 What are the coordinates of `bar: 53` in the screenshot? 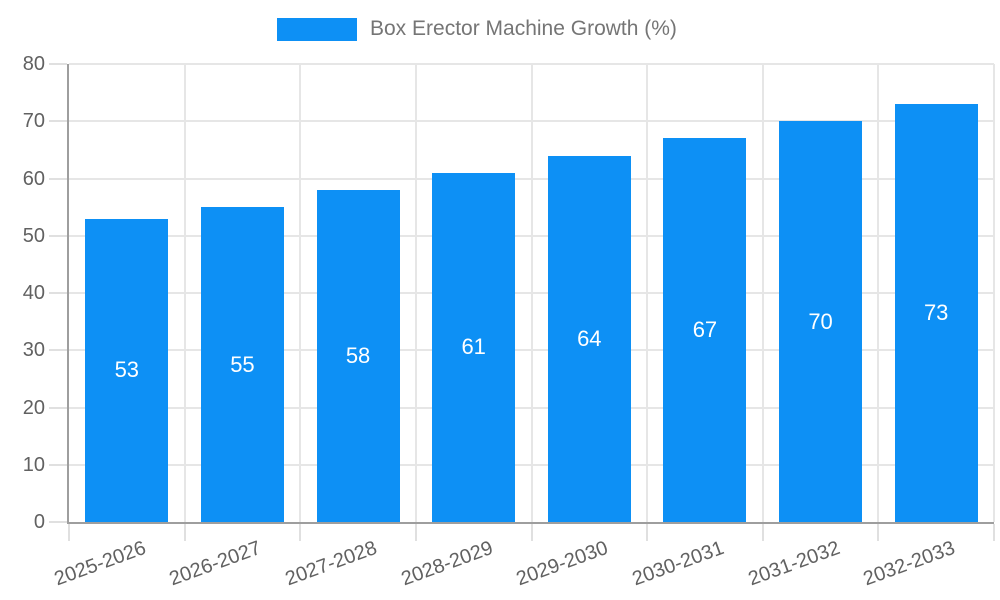 It's located at (127, 370).